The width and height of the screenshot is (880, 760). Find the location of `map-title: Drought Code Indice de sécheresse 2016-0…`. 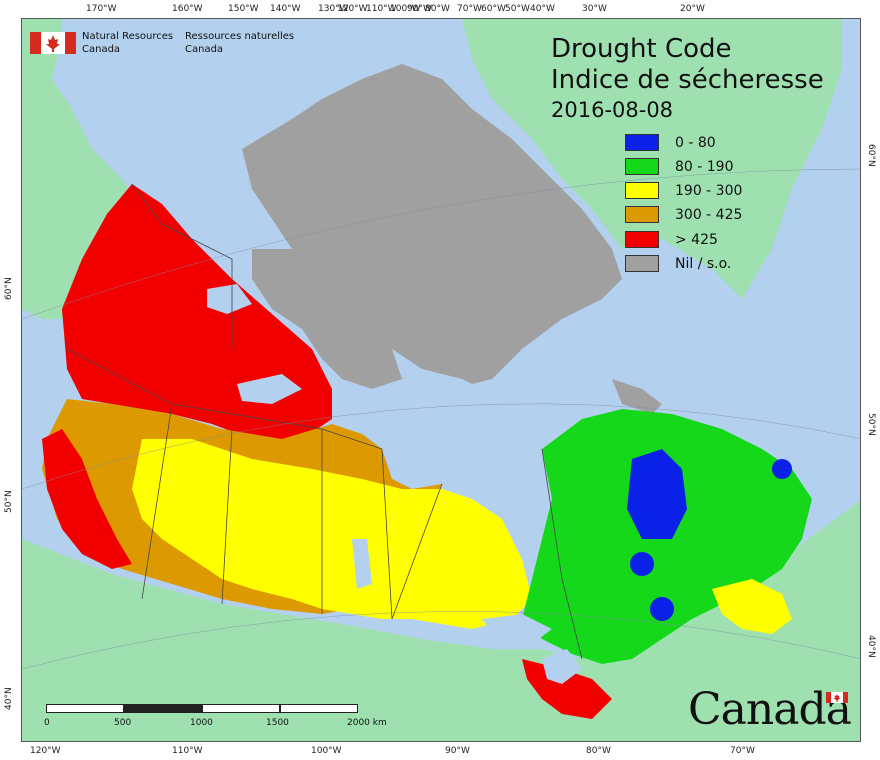

map-title: Drought Code Indice de sécheresse 2016-0… is located at coordinates (687, 79).